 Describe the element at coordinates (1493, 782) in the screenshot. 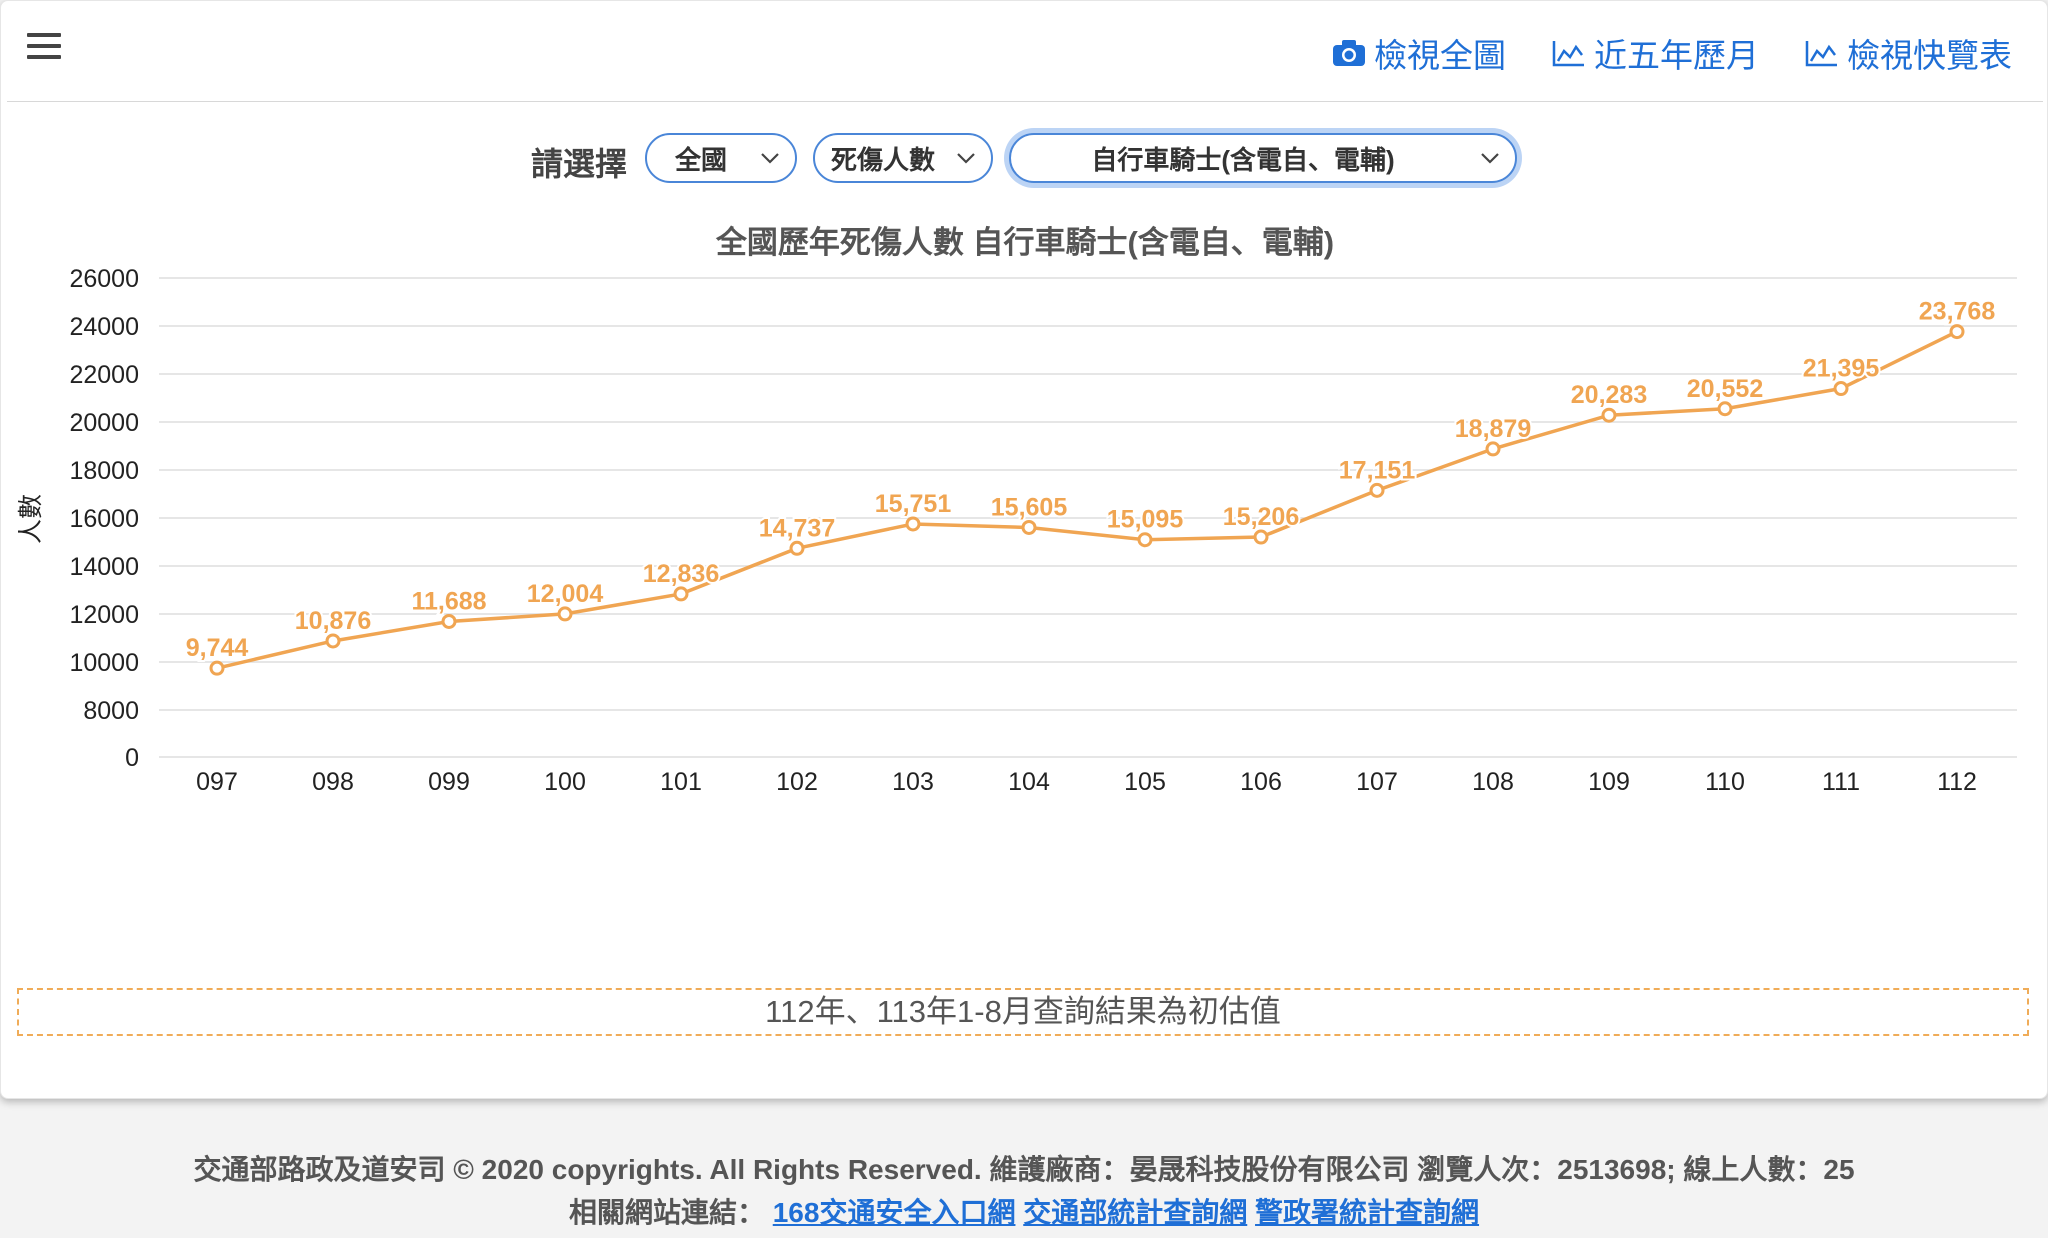

I see `x-tick-label: 108` at that location.